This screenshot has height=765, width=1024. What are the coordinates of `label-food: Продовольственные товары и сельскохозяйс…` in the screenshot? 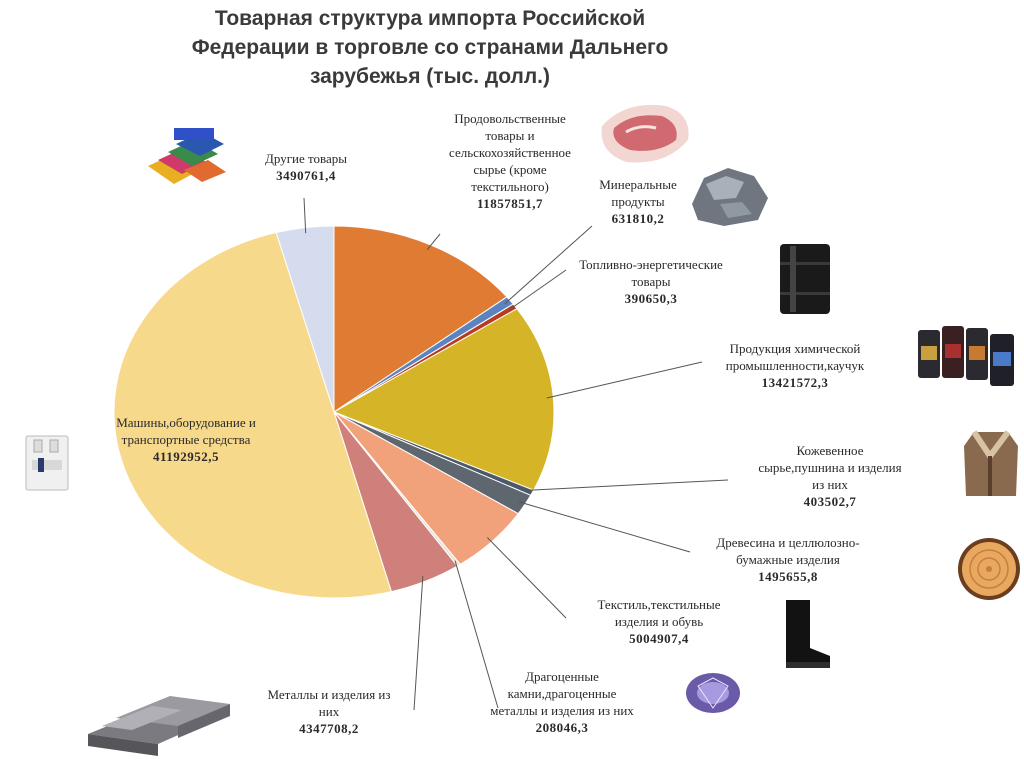 It's located at (510, 161).